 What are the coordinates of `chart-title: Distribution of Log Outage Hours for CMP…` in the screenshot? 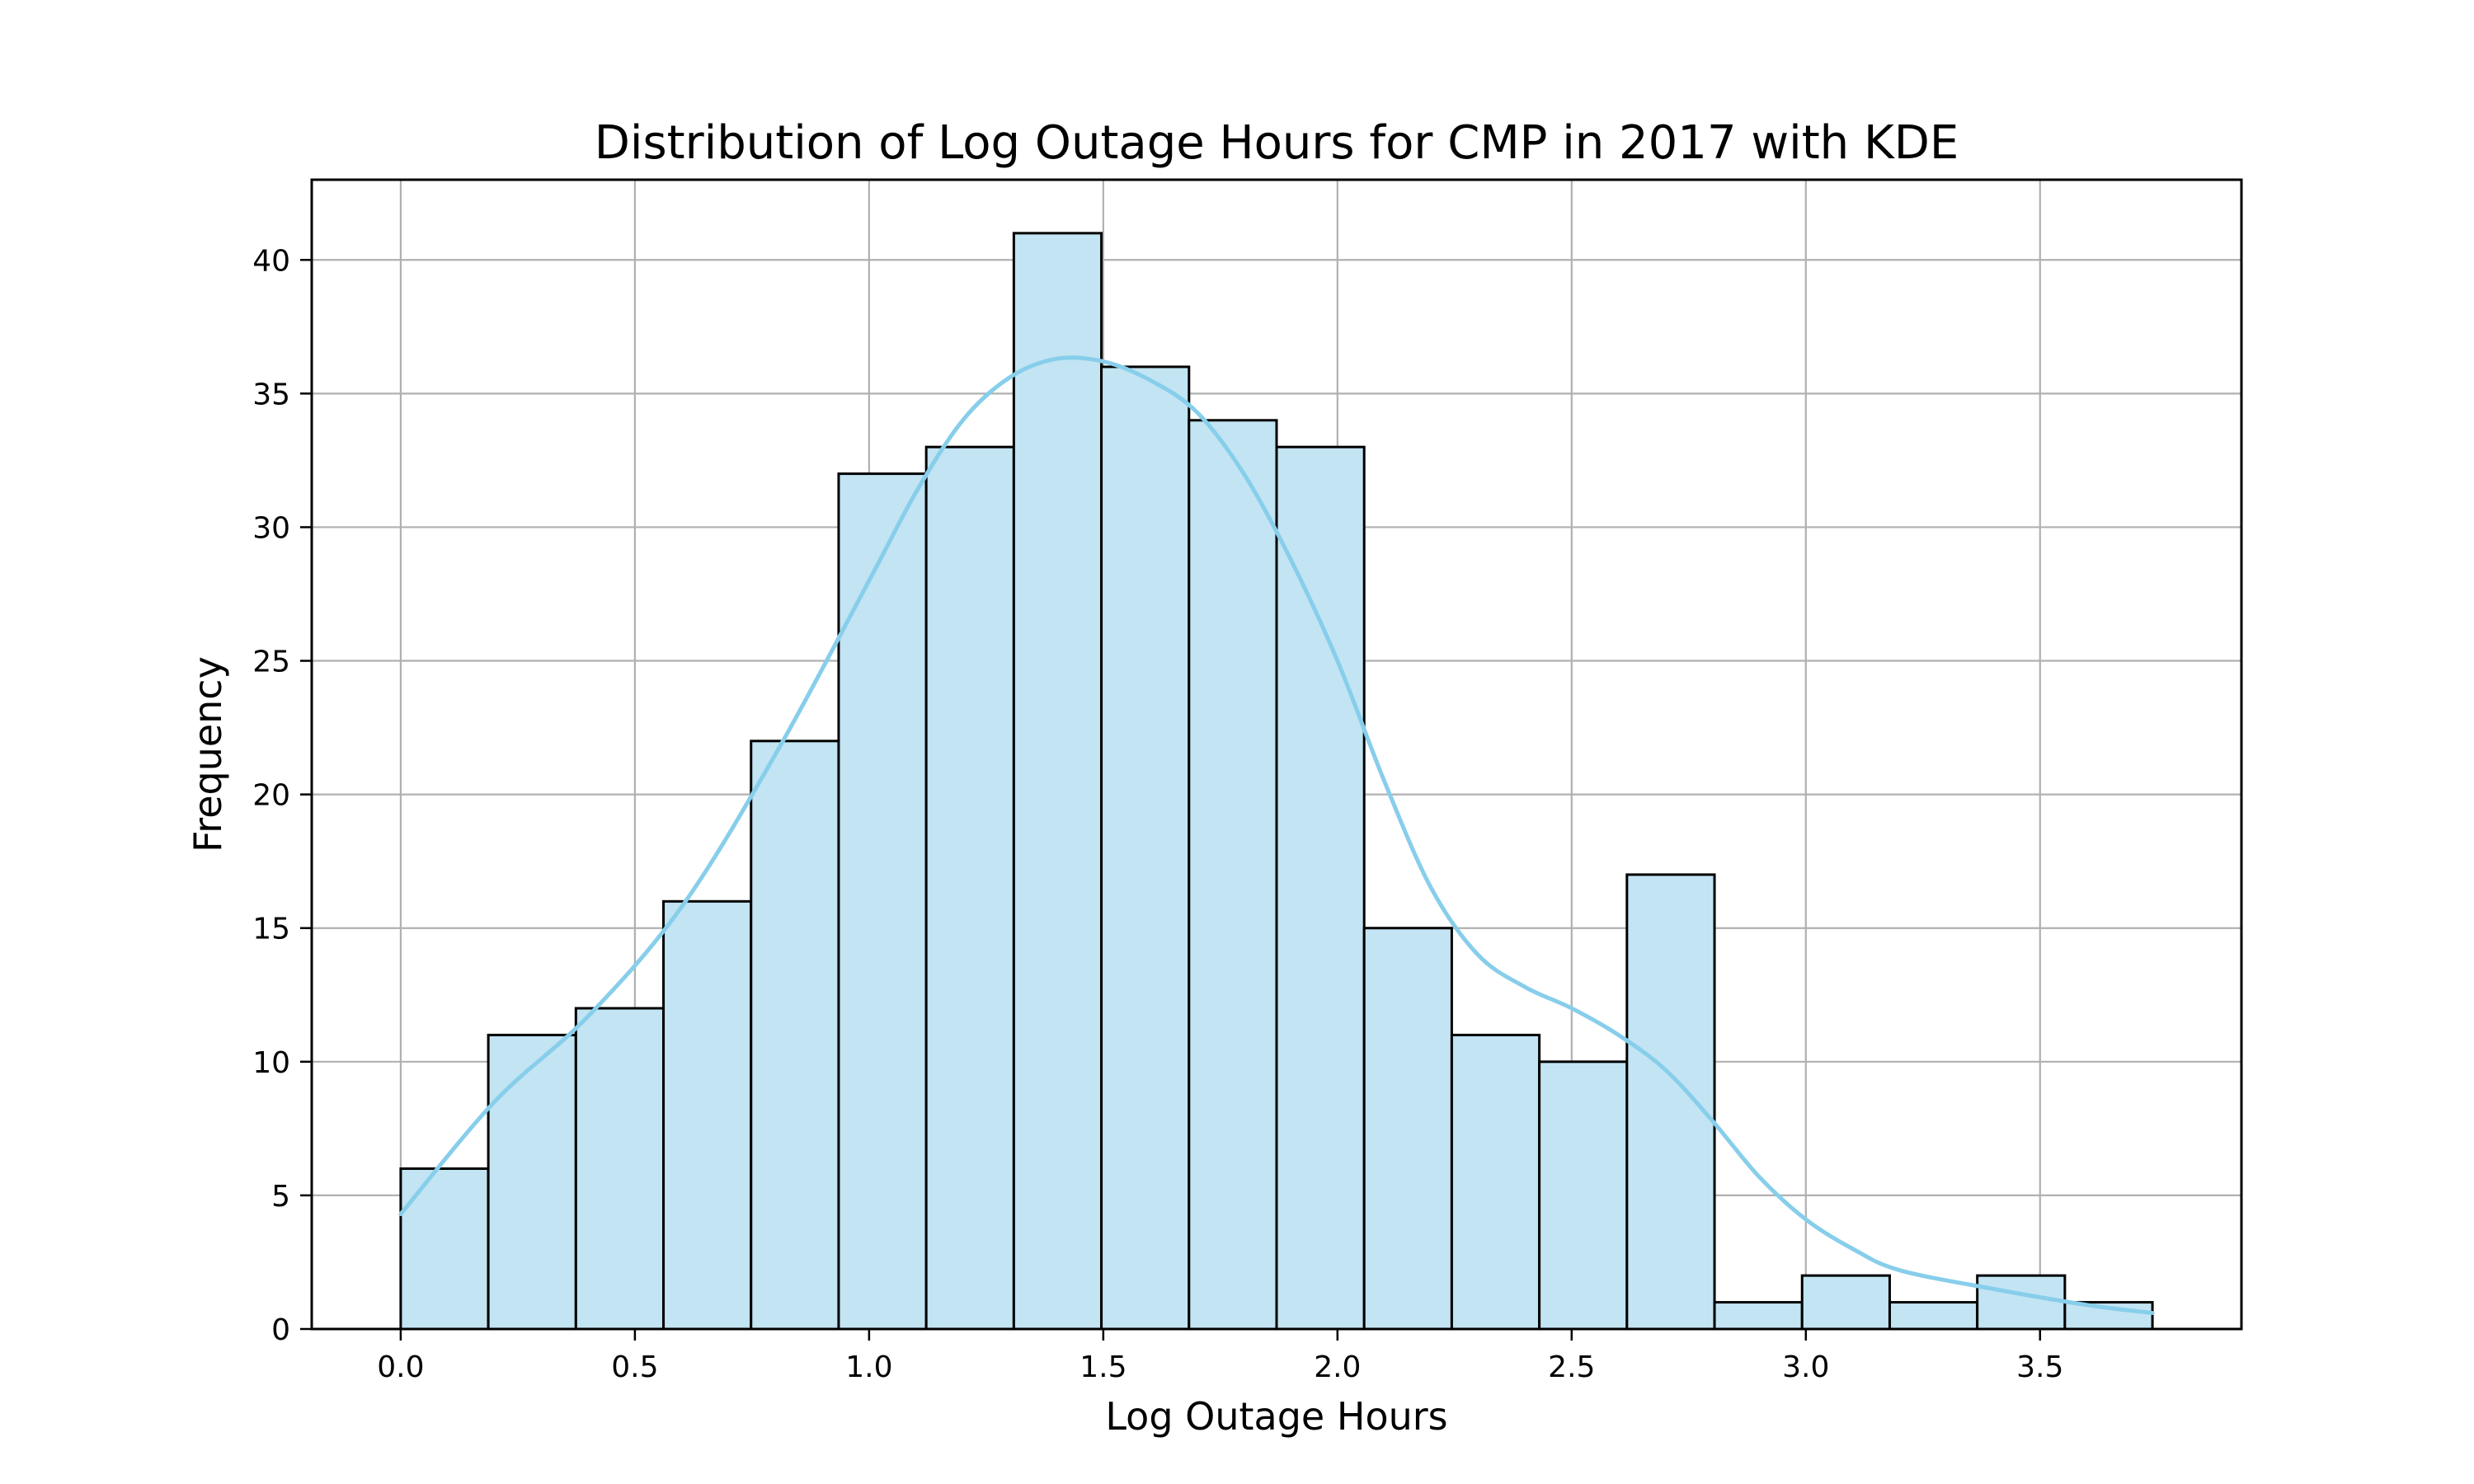 It's located at (1277, 143).